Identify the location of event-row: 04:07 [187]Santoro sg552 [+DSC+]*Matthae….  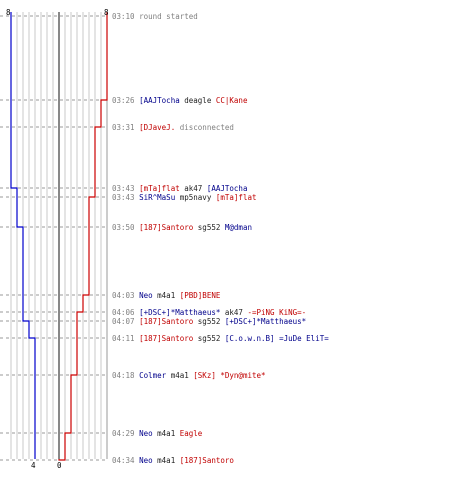
(209, 321).